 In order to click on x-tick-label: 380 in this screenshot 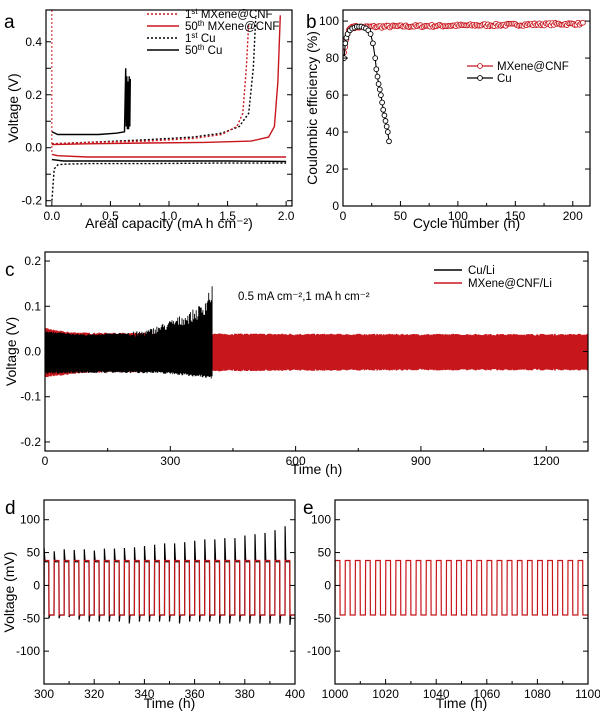, I will do `click(245, 694)`.